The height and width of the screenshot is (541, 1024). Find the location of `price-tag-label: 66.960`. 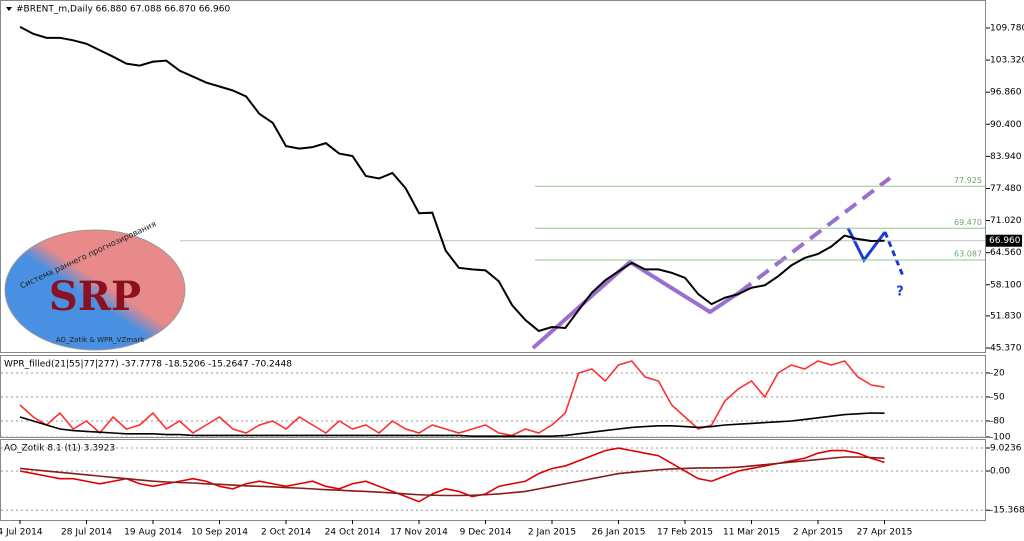

price-tag-label: 66.960 is located at coordinates (1005, 241).